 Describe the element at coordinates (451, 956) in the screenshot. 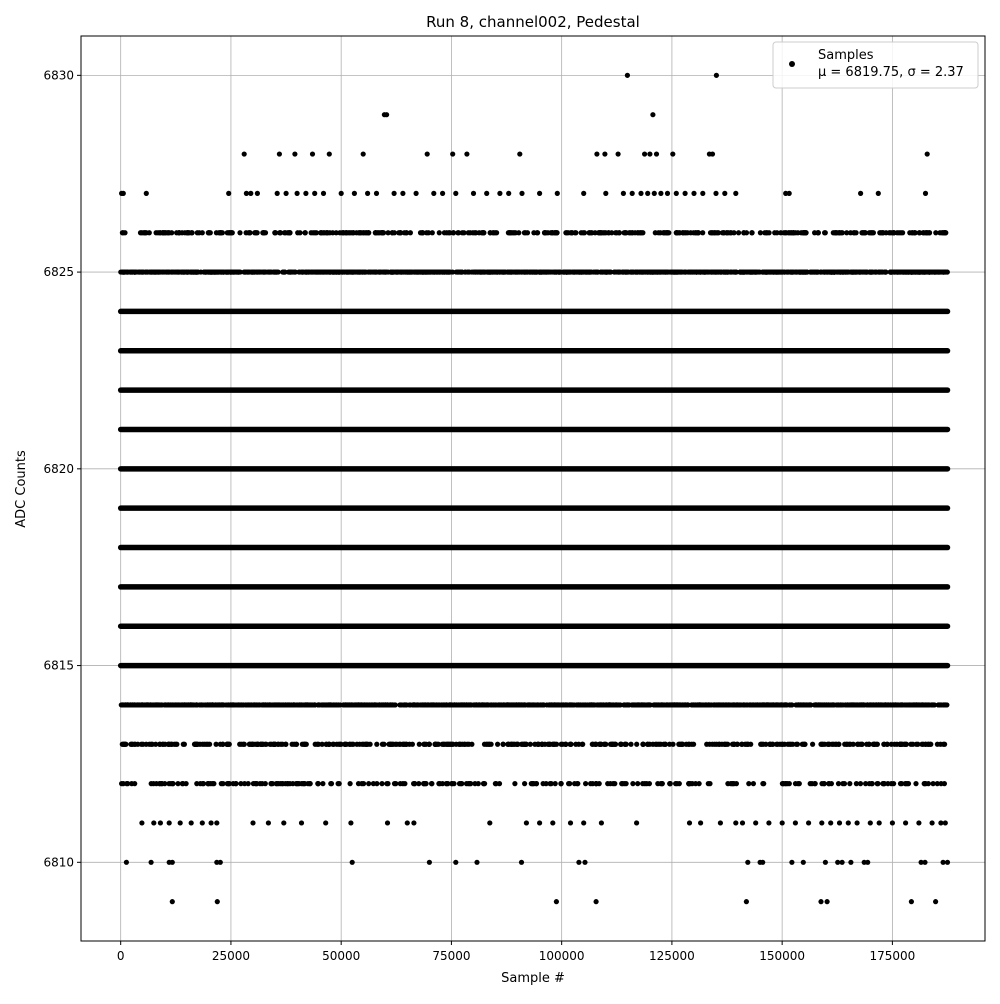

I see `x-tick-label: 75000` at that location.